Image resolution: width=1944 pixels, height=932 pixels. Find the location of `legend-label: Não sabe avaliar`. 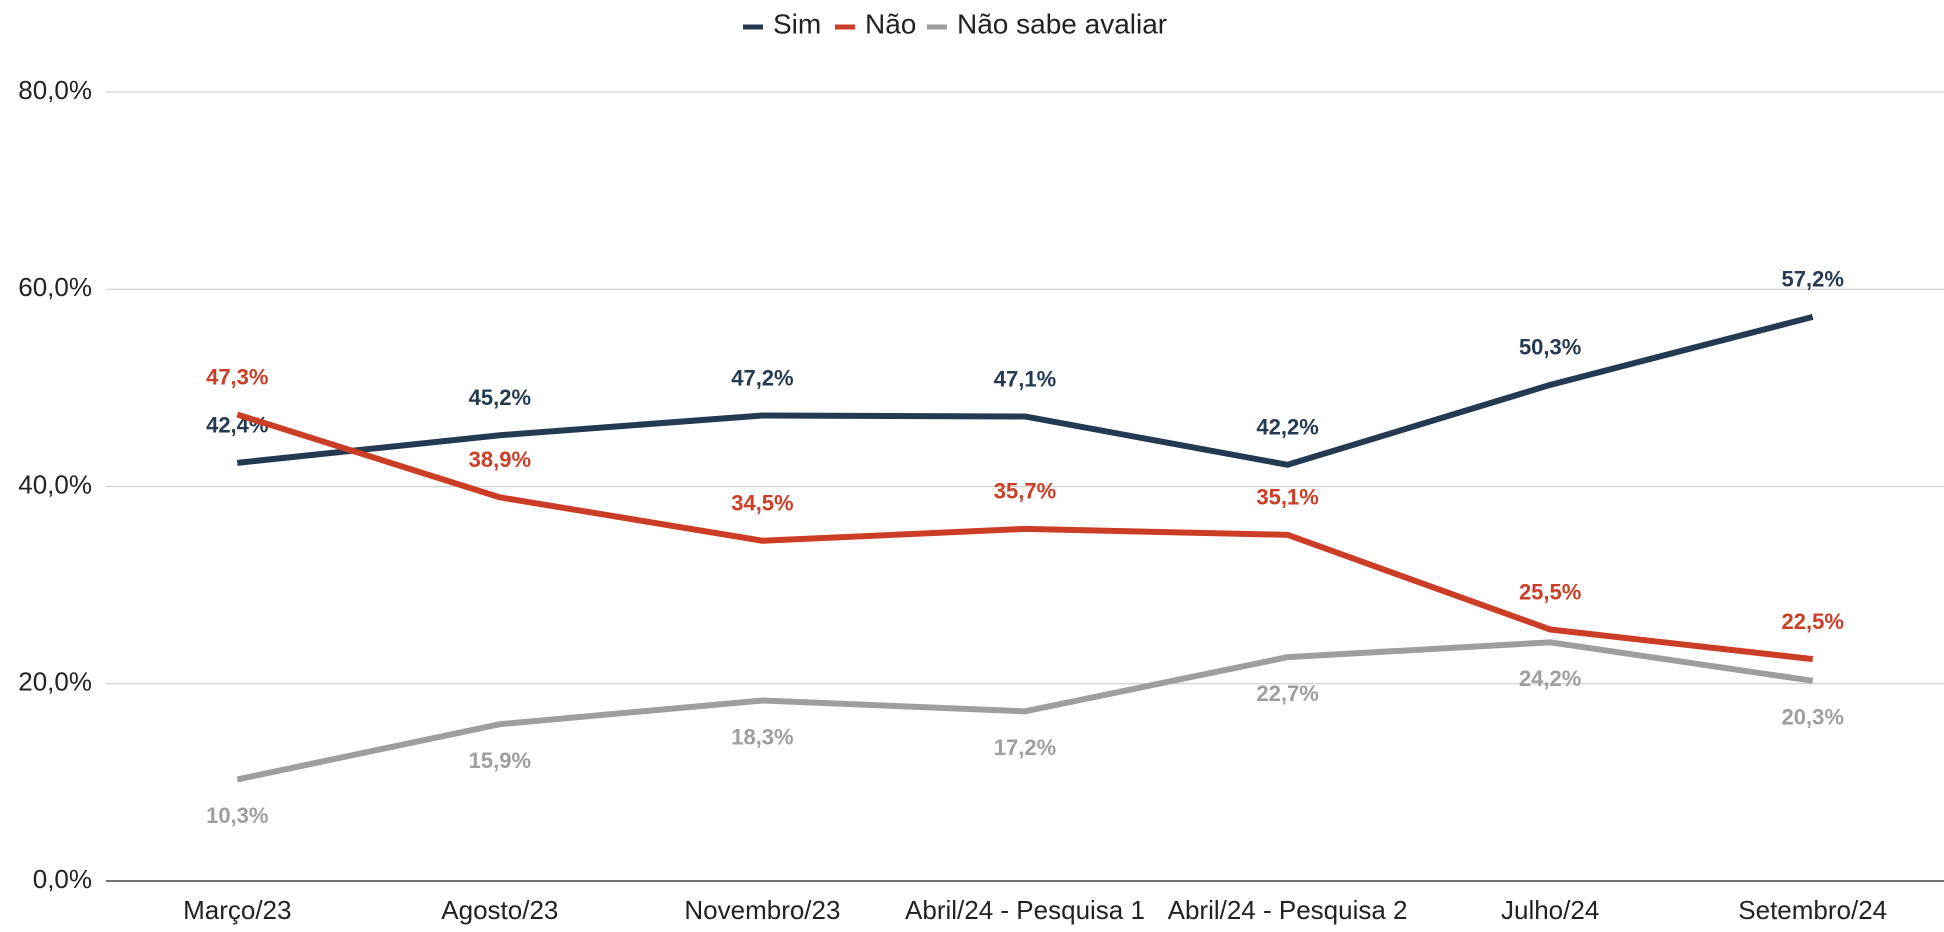

legend-label: Não sabe avaliar is located at coordinates (1062, 23).